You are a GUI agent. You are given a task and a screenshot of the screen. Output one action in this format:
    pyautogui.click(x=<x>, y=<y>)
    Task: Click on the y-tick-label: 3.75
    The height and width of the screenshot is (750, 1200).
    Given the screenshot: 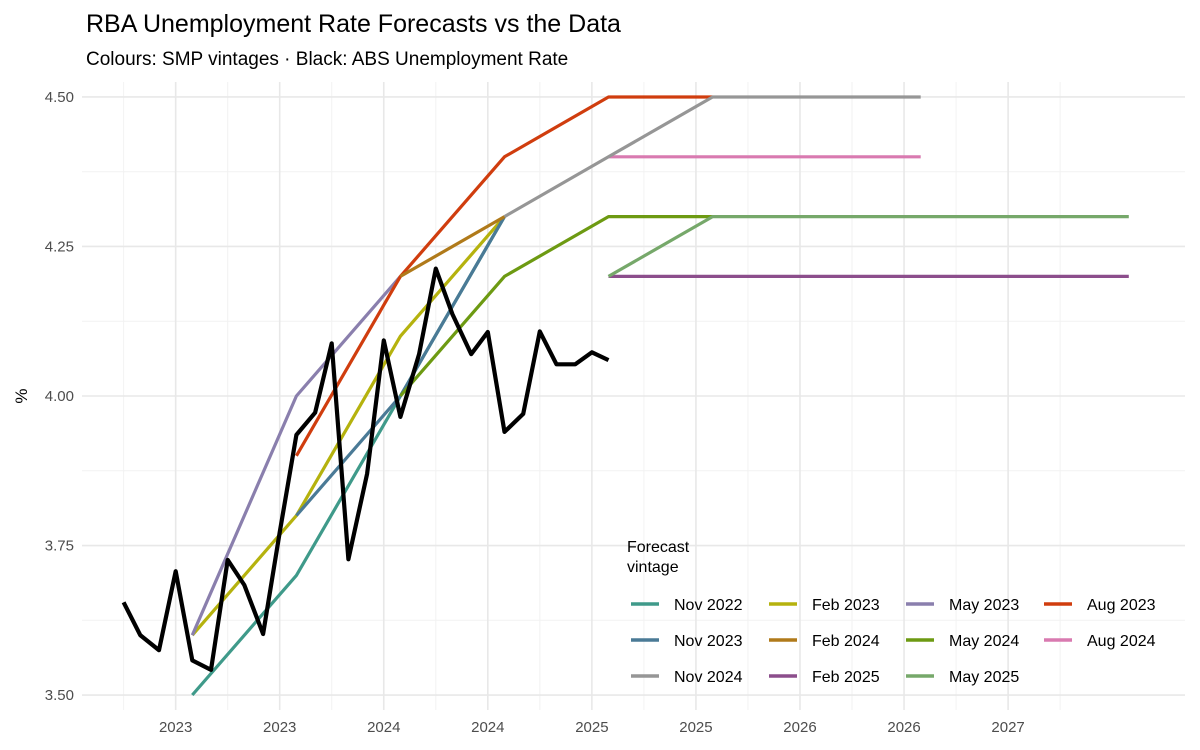 What is the action you would take?
    pyautogui.click(x=59, y=546)
    